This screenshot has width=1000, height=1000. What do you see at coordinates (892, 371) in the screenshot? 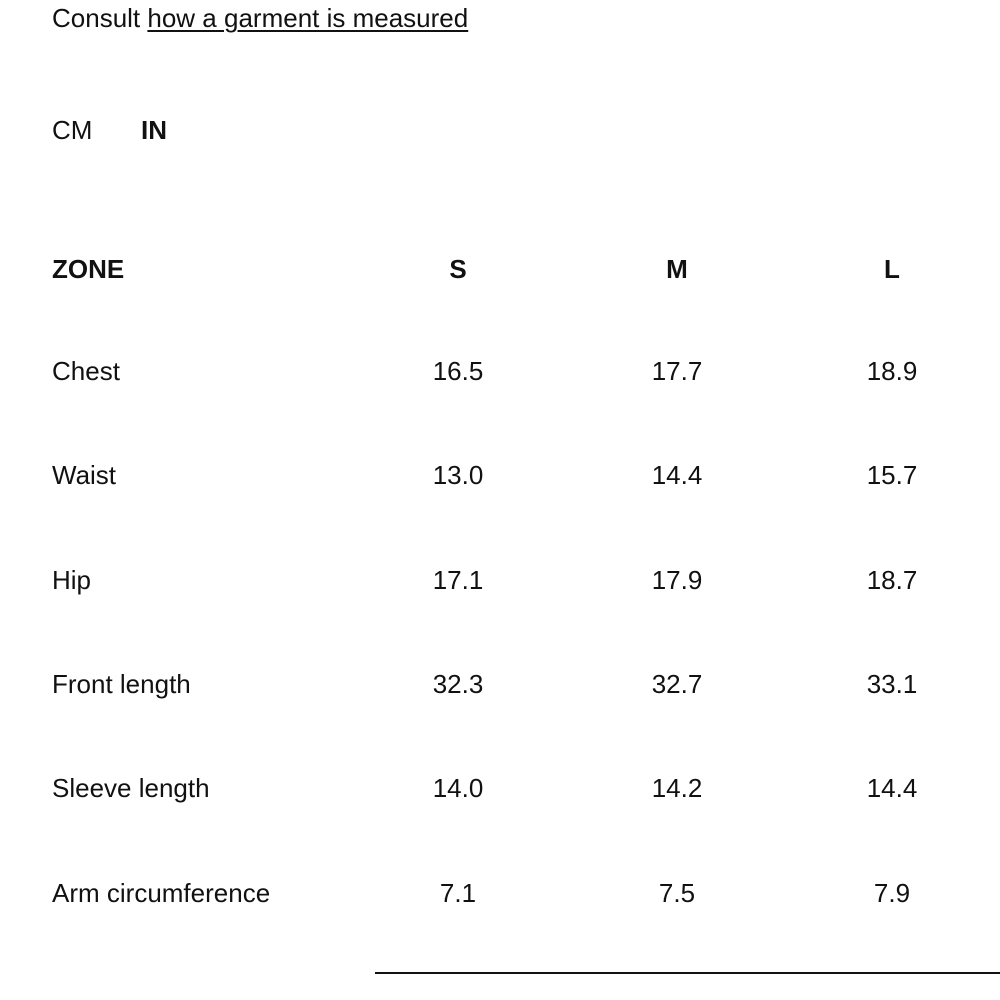
I see `size-value: 18.9` at bounding box center [892, 371].